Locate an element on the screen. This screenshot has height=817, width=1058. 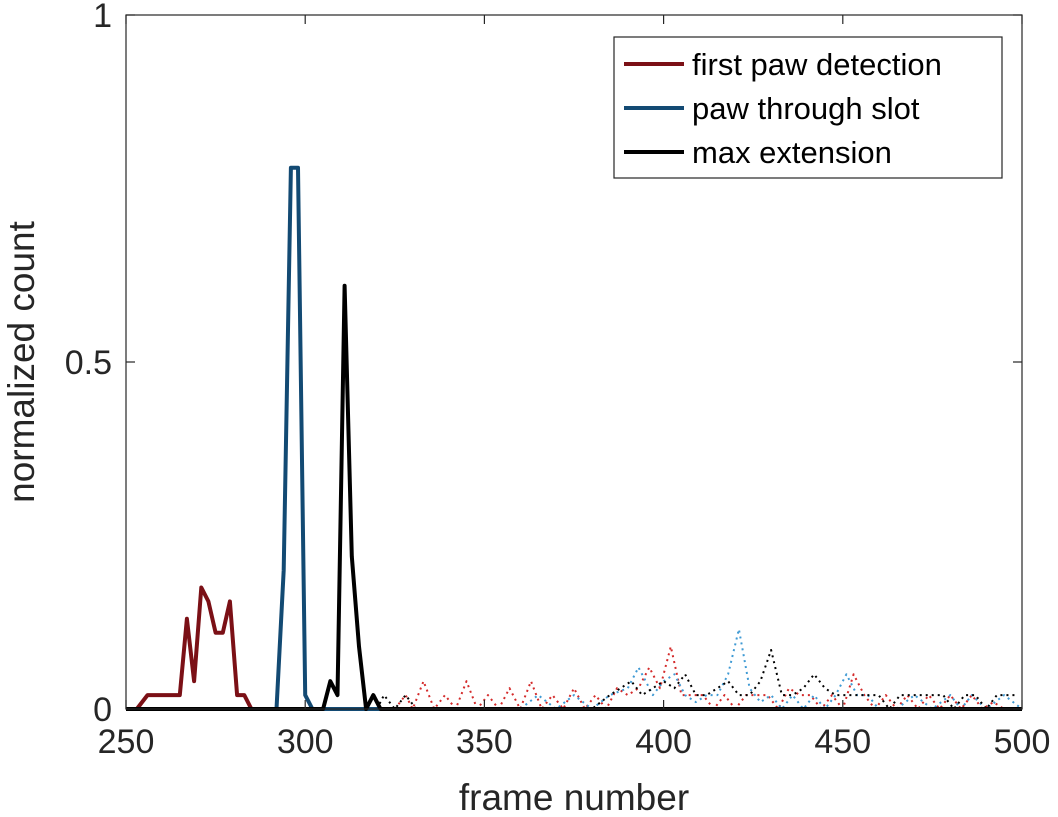
y-tick-label: 0 is located at coordinates (102, 710).